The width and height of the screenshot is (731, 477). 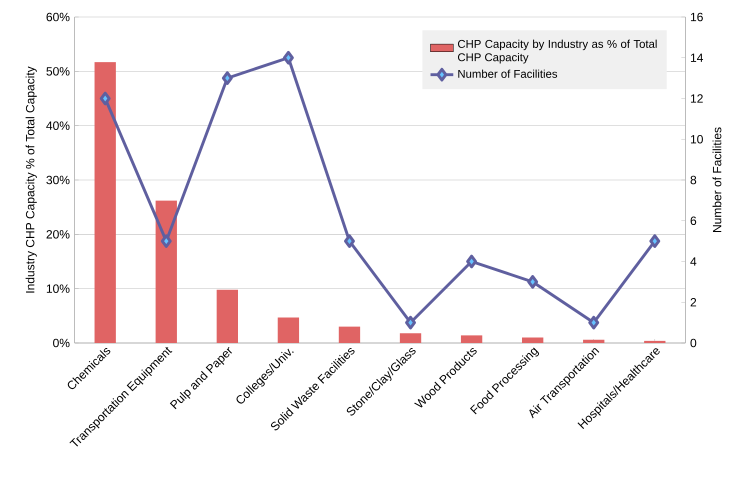 I want to click on y2-tick-label: 16, so click(x=696, y=17).